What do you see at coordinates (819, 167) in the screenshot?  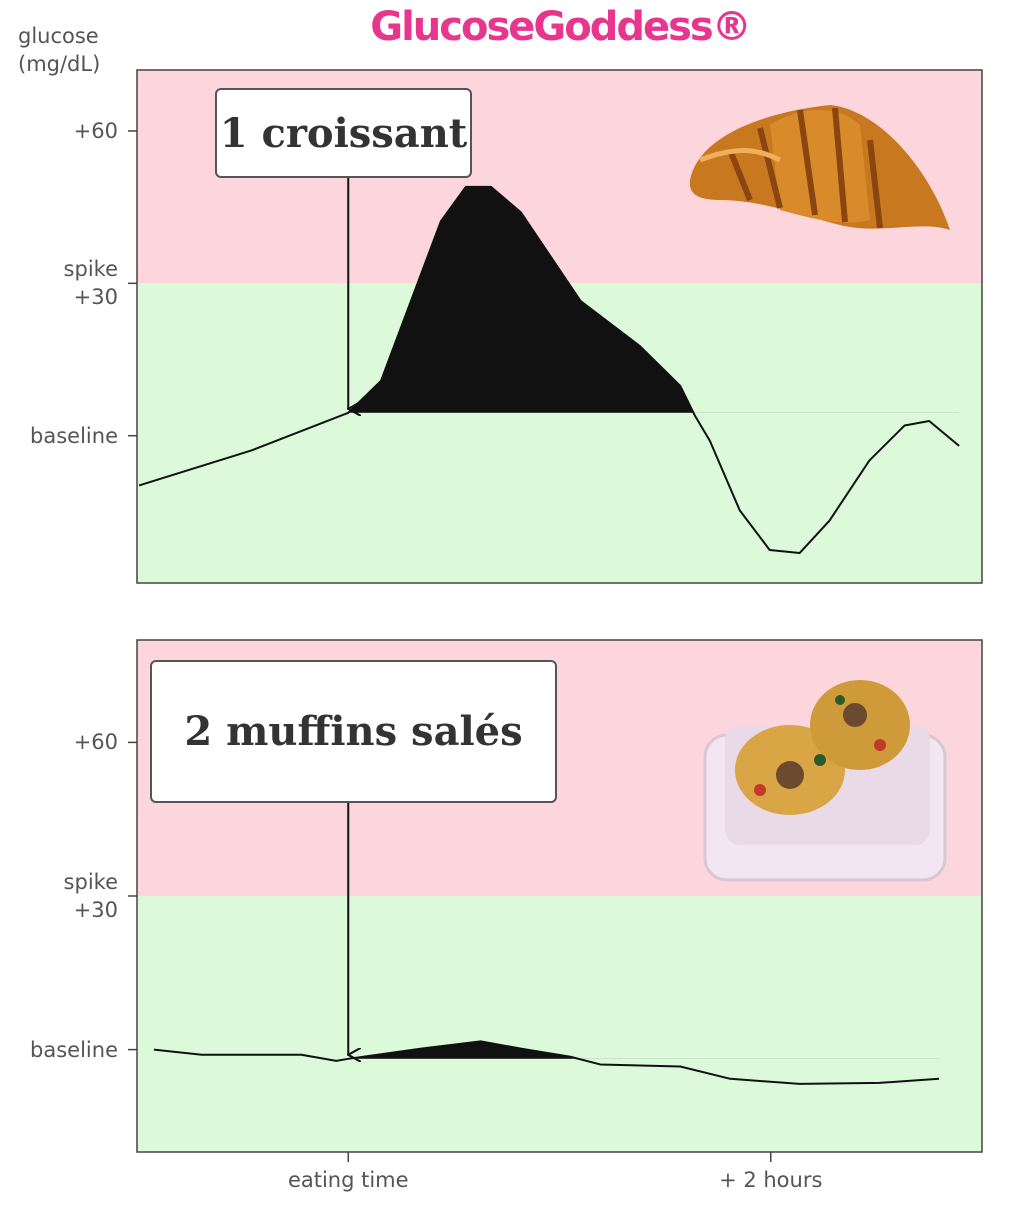 I see `croissant-image` at bounding box center [819, 167].